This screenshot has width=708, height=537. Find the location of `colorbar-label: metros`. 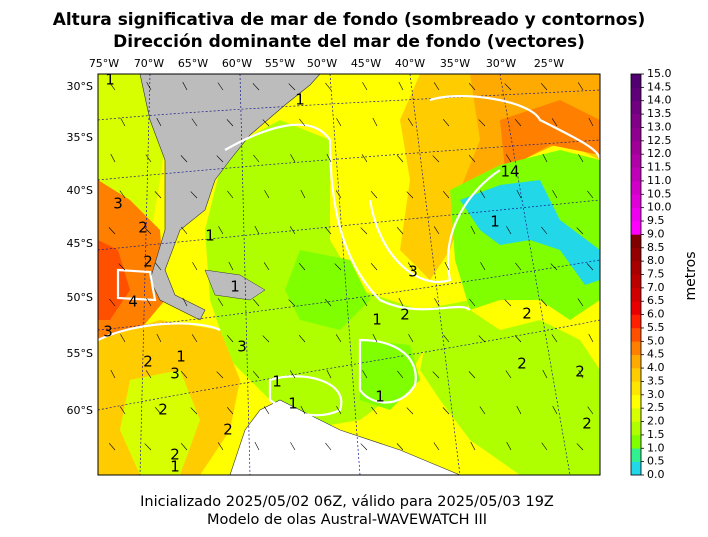

colorbar-label: metros is located at coordinates (691, 275).